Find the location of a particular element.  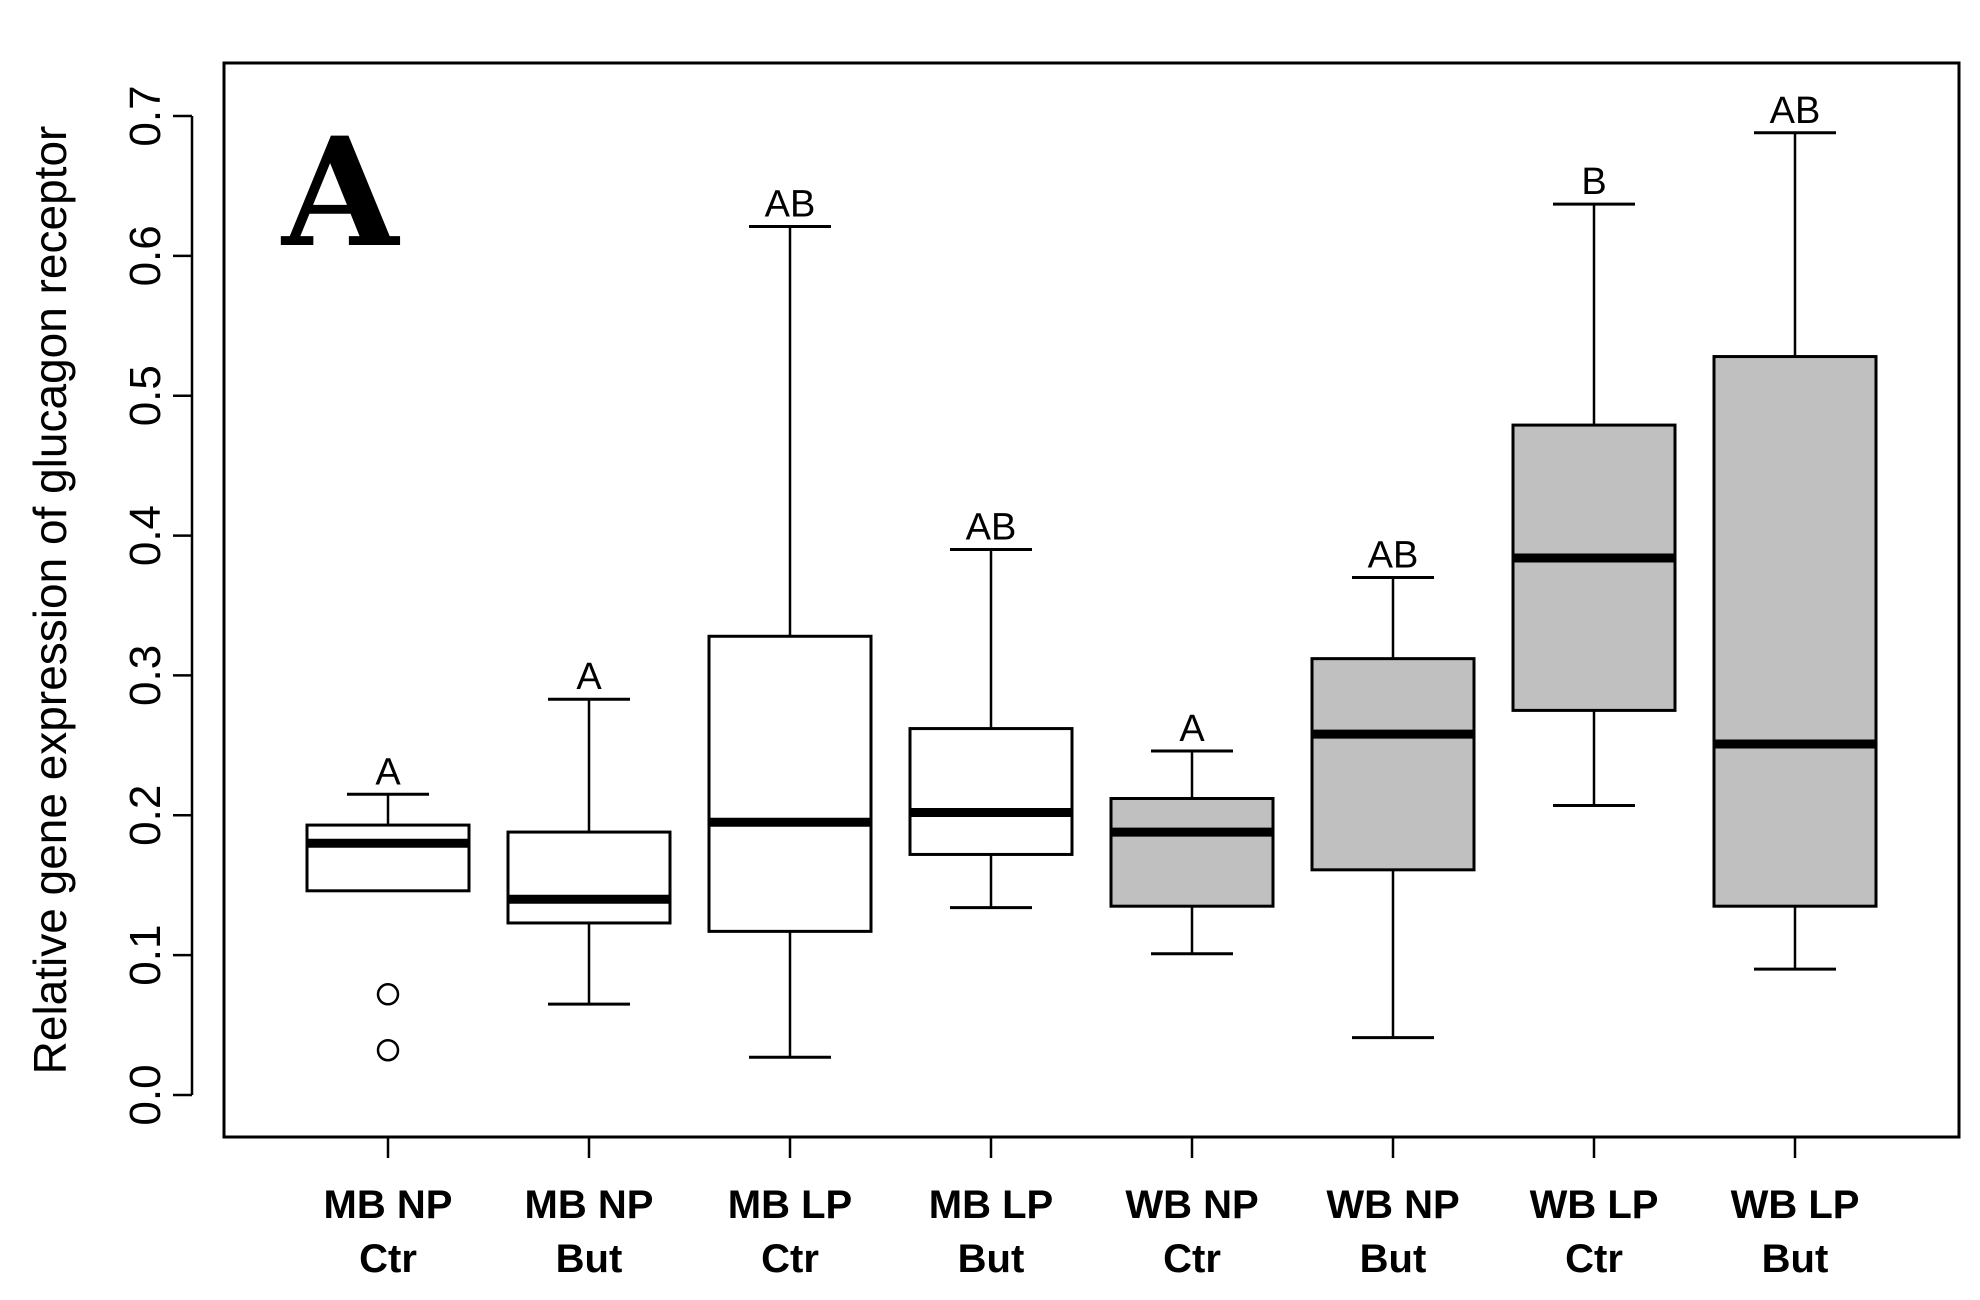

y-tick-label: 0.6 is located at coordinates (145, 255).